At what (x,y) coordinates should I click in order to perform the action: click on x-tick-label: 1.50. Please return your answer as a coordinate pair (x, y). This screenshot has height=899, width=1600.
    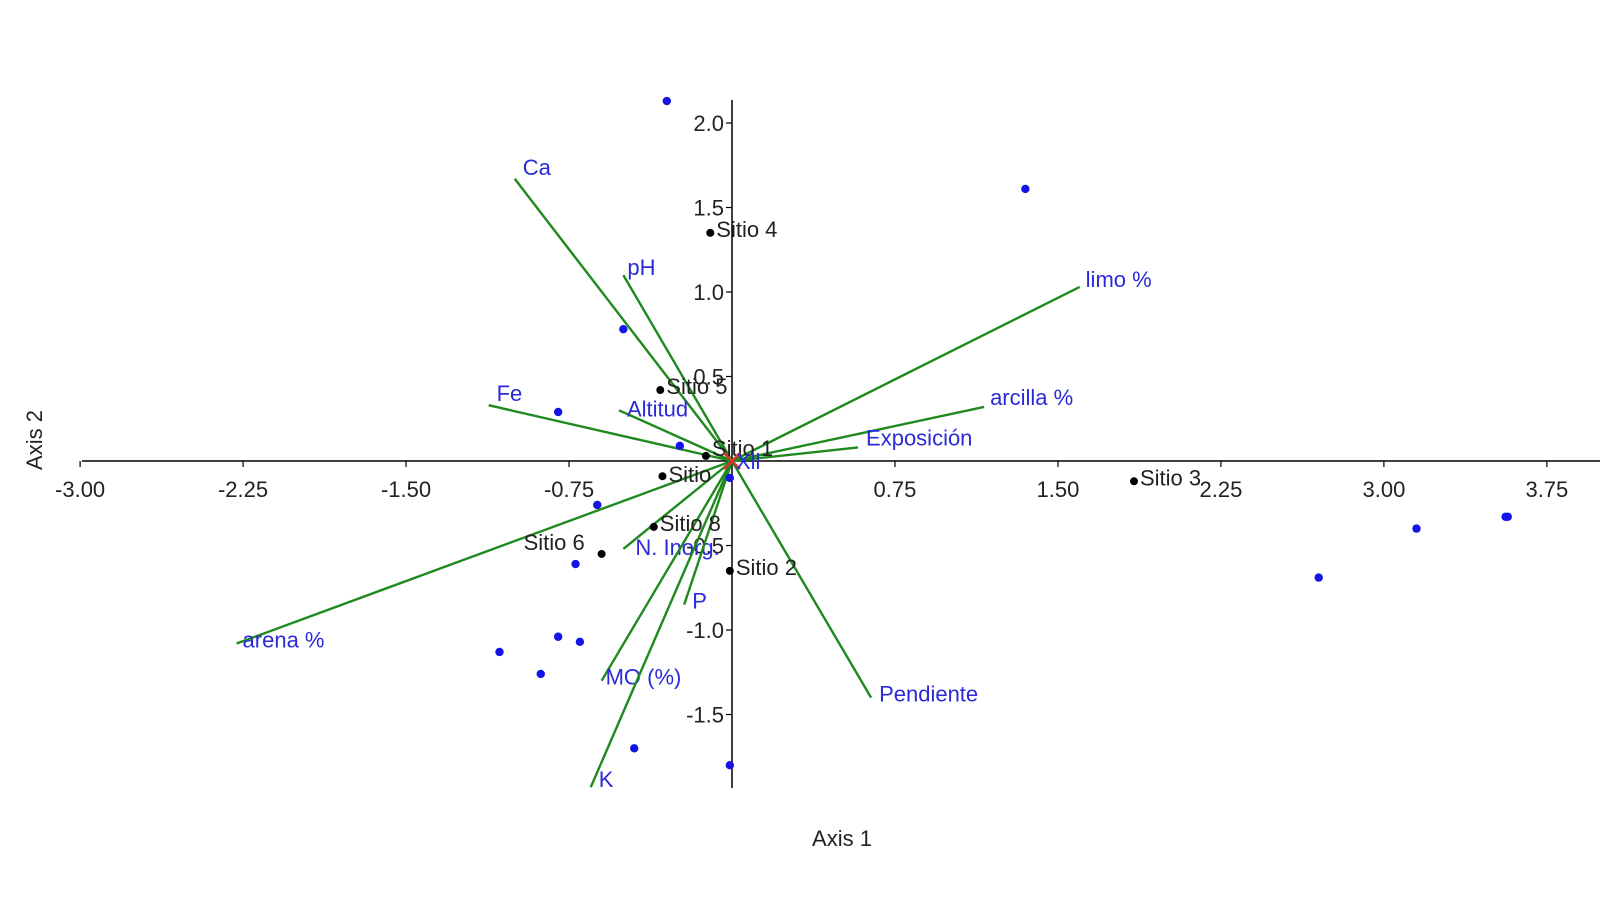
    Looking at the image, I should click on (1058, 489).